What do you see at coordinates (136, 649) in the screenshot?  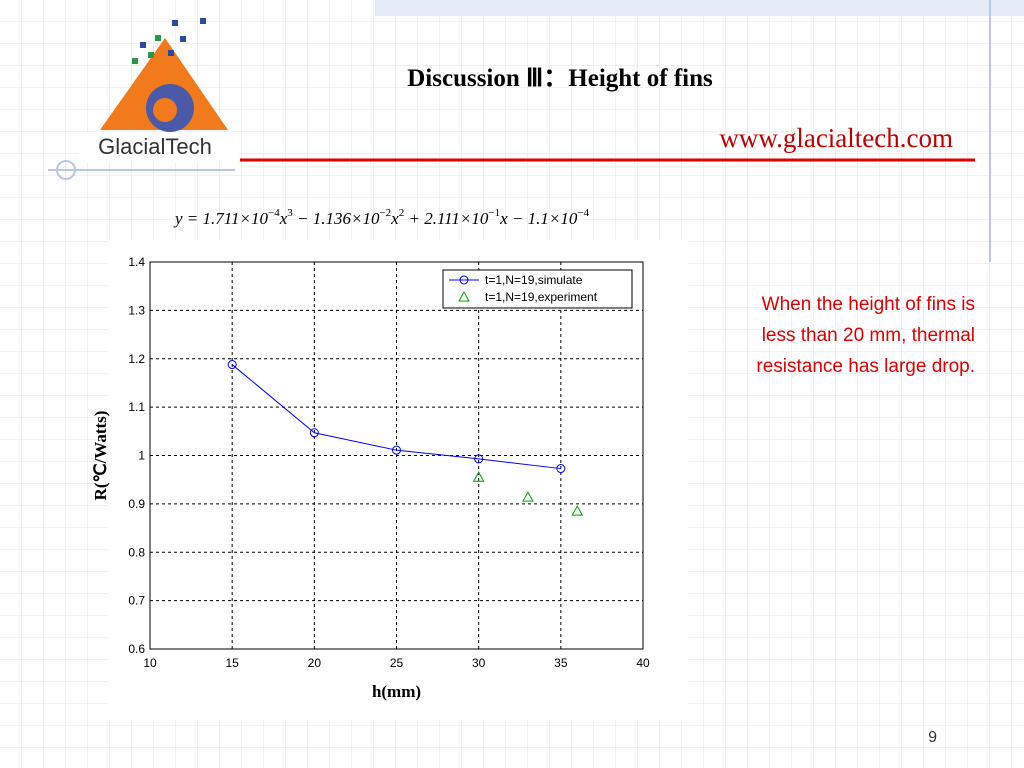 I see `y-tick-label: 0.6` at bounding box center [136, 649].